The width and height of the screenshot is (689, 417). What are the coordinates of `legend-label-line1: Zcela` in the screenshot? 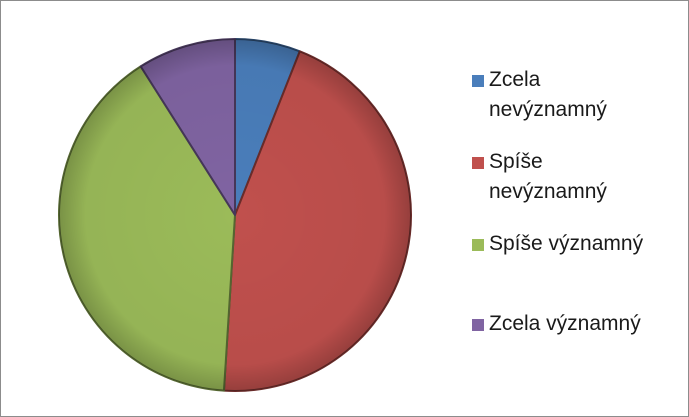 It's located at (515, 79).